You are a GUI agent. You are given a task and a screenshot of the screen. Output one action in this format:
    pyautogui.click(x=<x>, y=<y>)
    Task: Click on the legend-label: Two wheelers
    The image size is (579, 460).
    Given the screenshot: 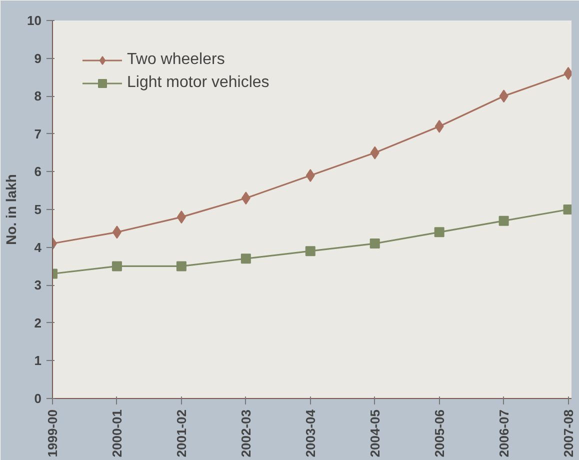 What is the action you would take?
    pyautogui.click(x=176, y=60)
    